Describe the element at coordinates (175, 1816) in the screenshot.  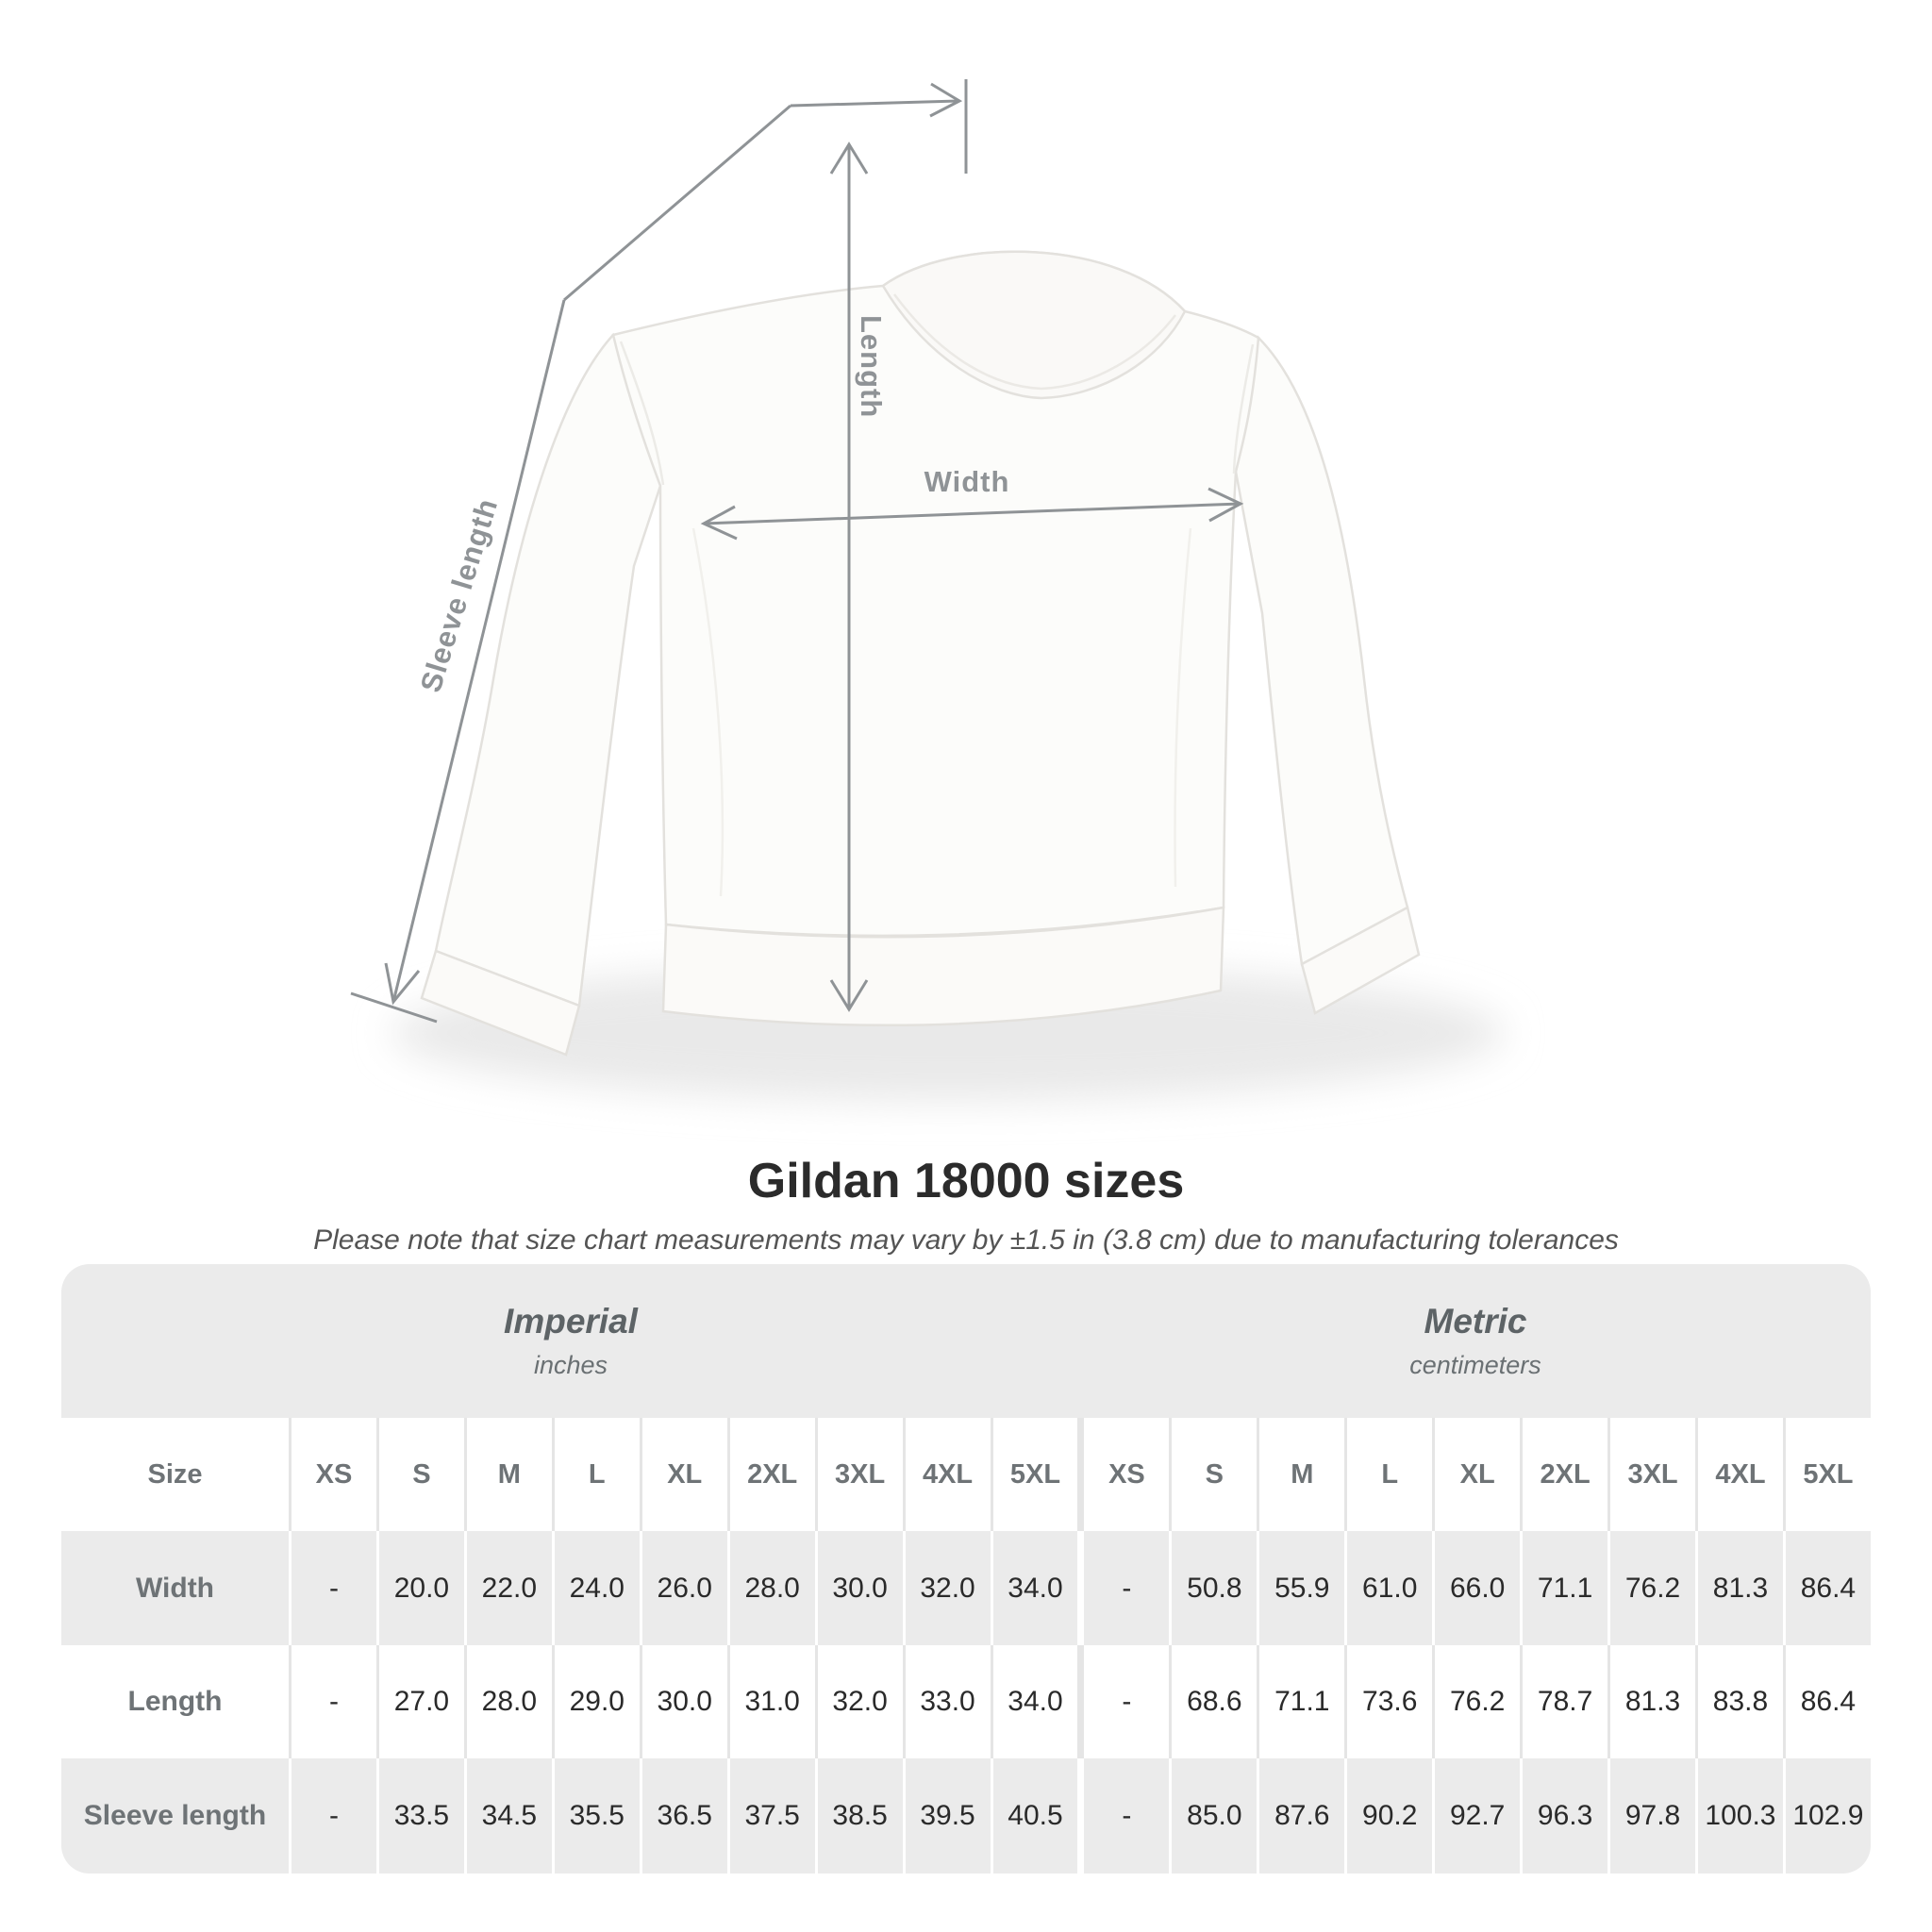
I see `row-label: Sleeve length` at that location.